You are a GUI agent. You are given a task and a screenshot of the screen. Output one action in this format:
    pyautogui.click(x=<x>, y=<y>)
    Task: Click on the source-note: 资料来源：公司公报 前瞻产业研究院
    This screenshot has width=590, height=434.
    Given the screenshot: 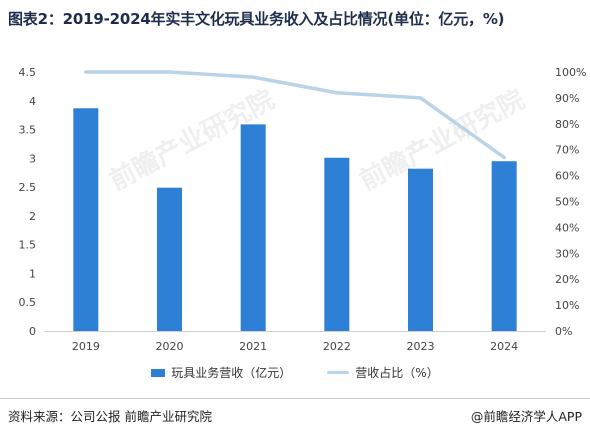 What is the action you would take?
    pyautogui.click(x=110, y=416)
    